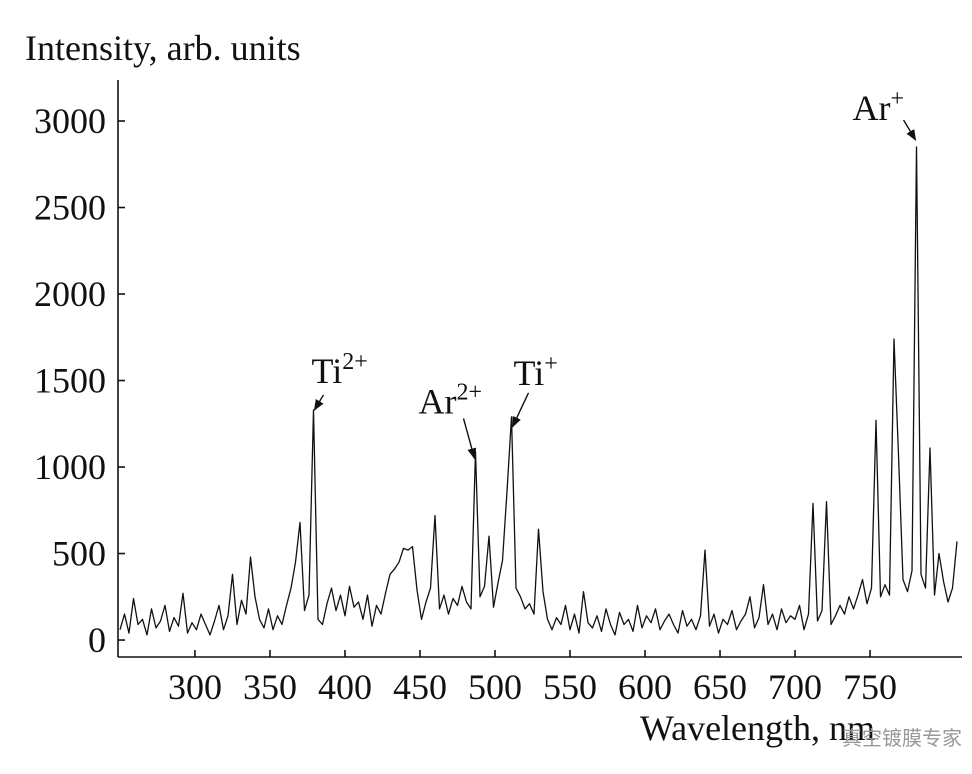 The width and height of the screenshot is (972, 774). I want to click on x-tick-label: 750, so click(870, 687).